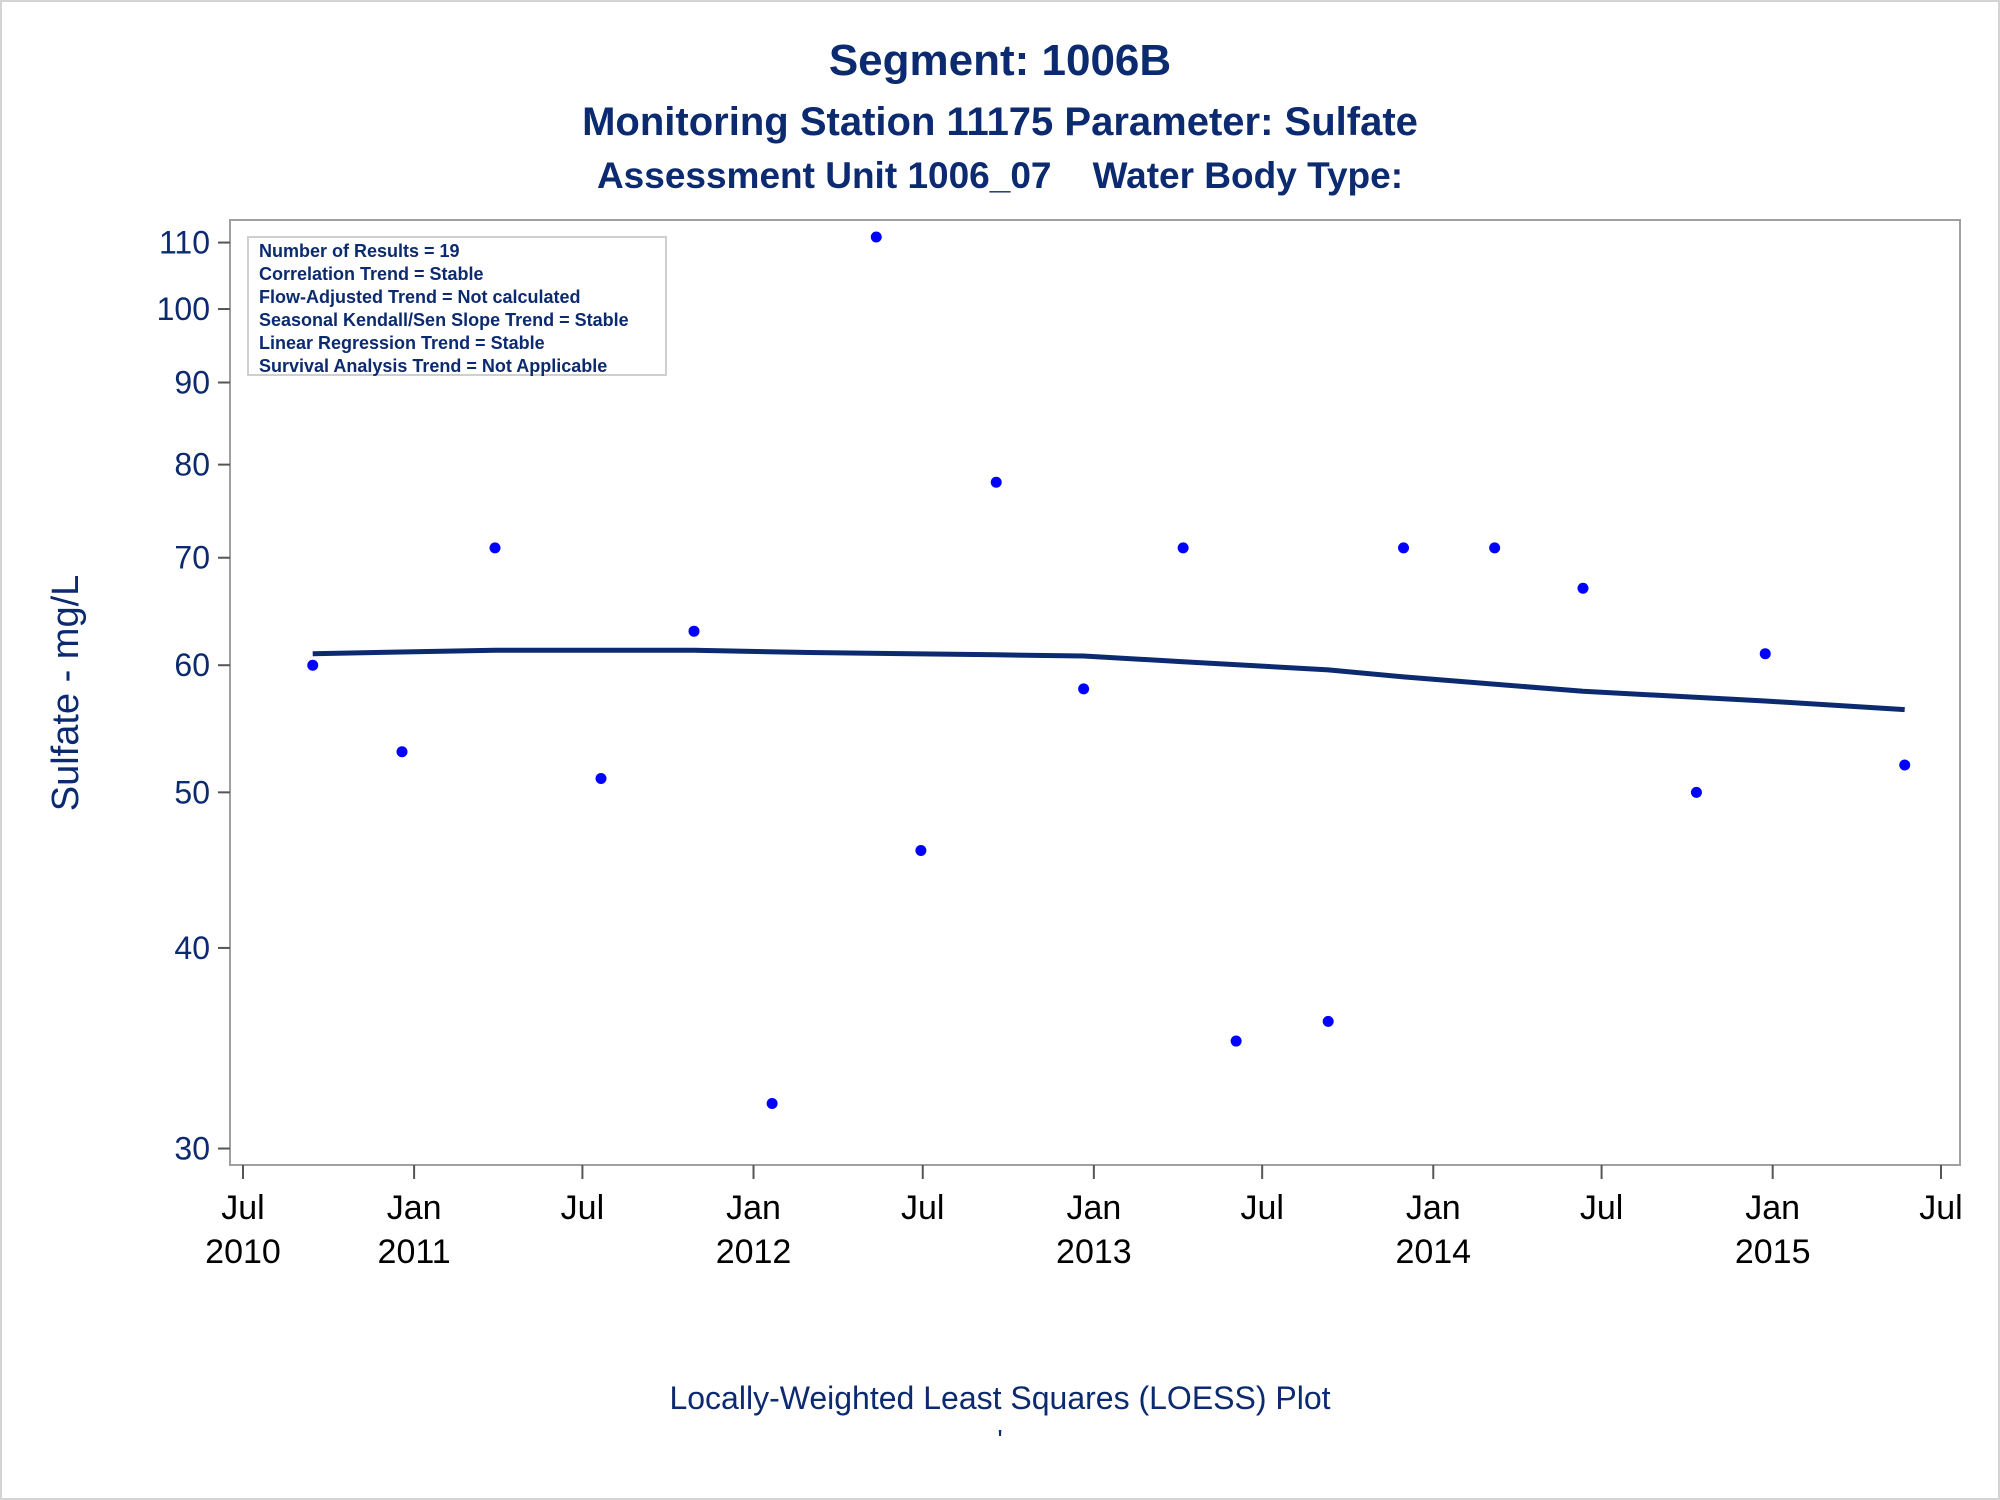 This screenshot has width=2000, height=1500. I want to click on x-tick-year-label: 2014, so click(1433, 1252).